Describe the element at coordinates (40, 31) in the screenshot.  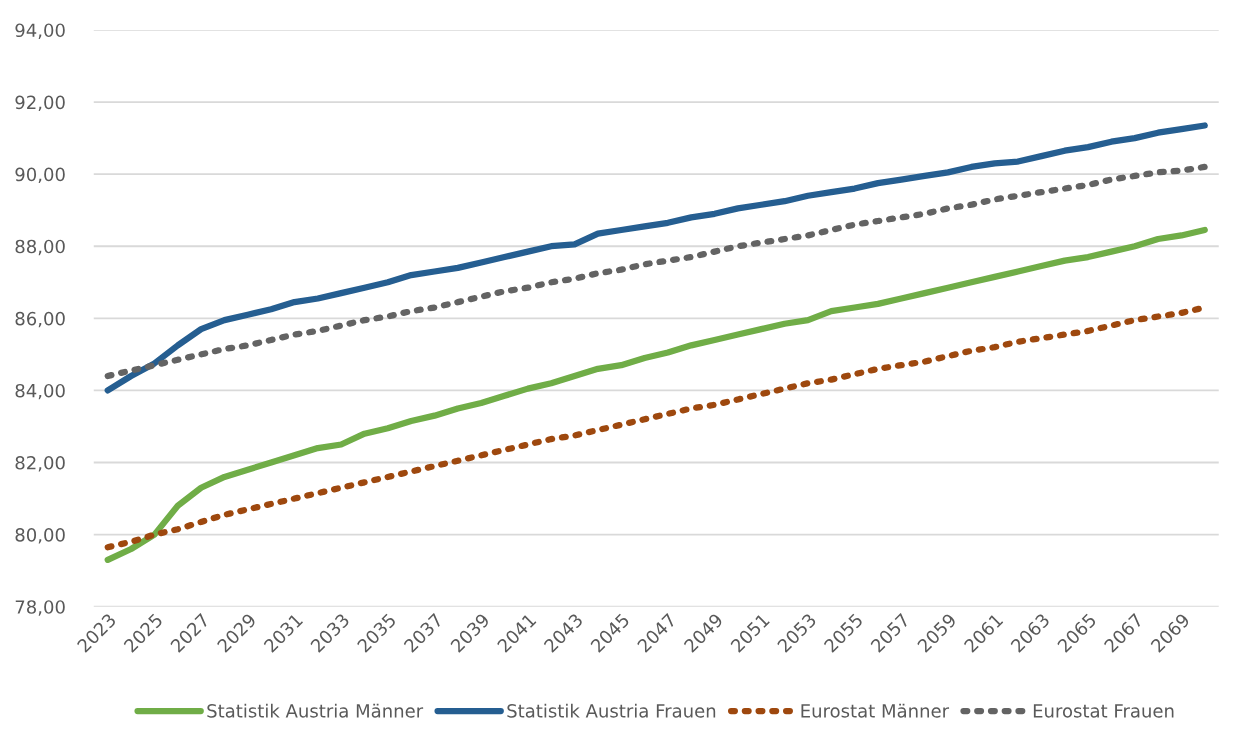
I see `y-tick-label: 94,00` at that location.